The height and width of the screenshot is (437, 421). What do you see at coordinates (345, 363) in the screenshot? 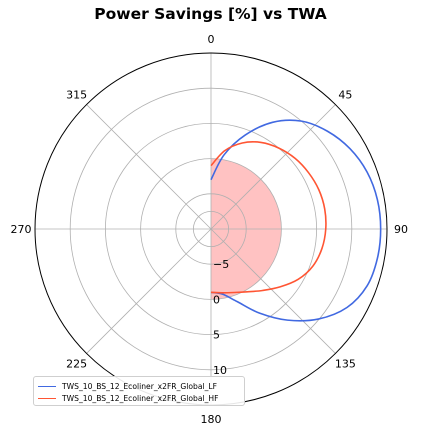
I see `theta-tick-label: 135` at bounding box center [345, 363].